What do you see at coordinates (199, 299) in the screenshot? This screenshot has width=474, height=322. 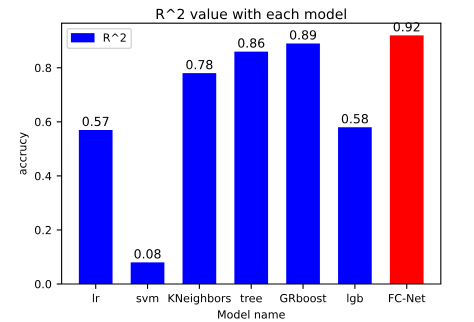 I see `x-tick-label: KNeighbors` at bounding box center [199, 299].